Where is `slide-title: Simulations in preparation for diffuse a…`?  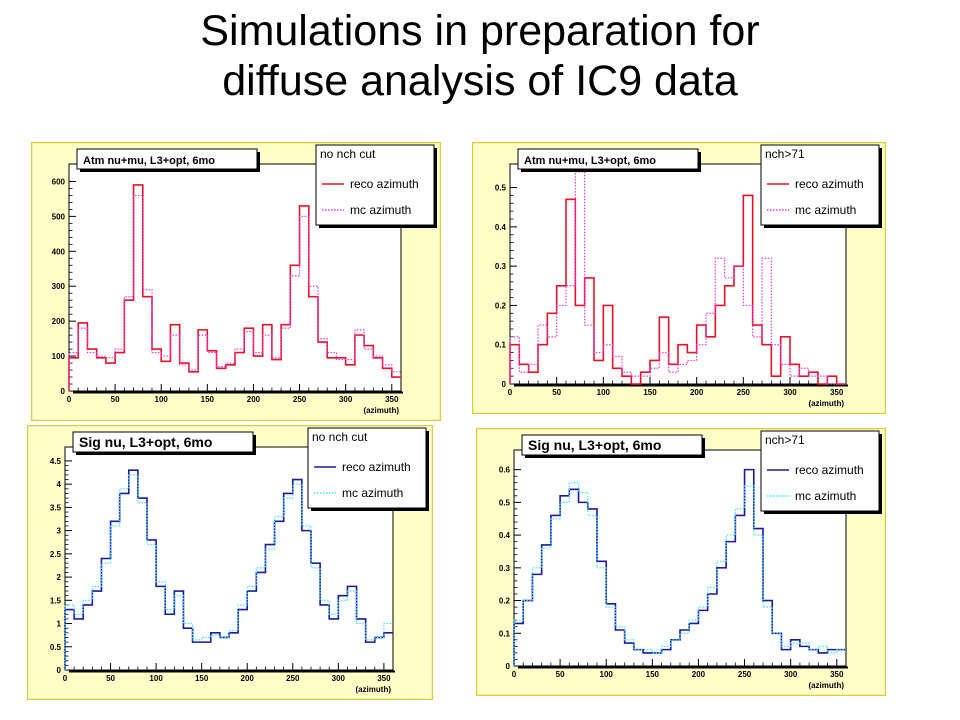
slide-title: Simulations in preparation for diffuse a… is located at coordinates (480, 56).